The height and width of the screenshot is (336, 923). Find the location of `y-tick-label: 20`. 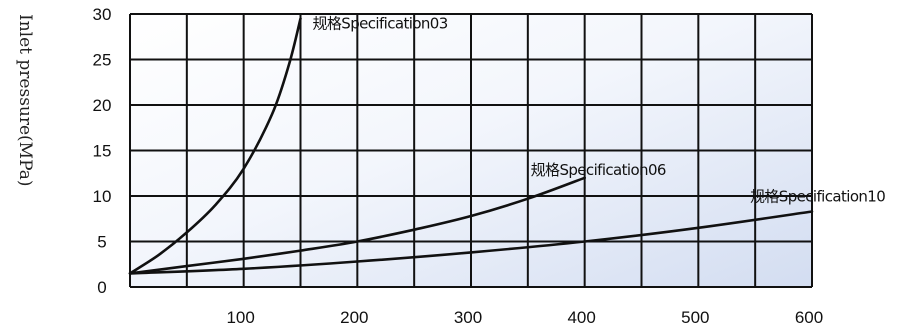

y-tick-label: 20 is located at coordinates (102, 105).